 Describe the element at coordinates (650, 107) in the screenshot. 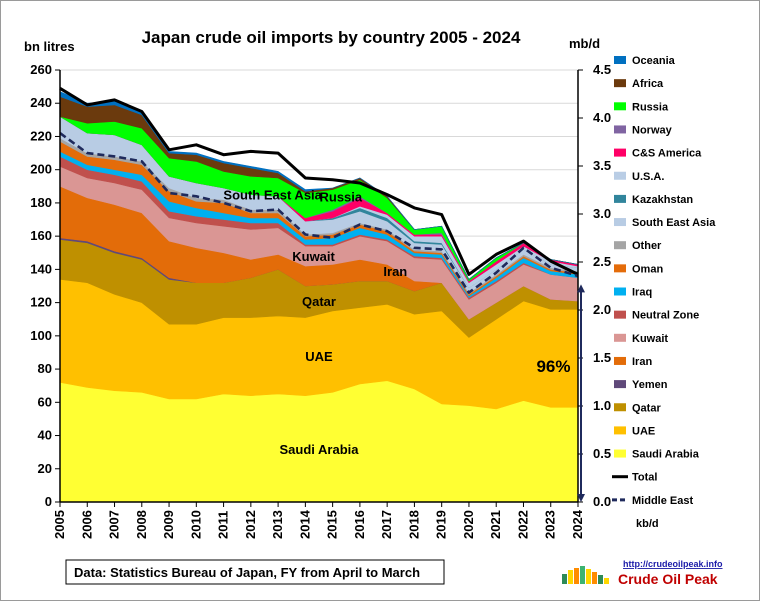

I see `legend-entry-russia: Russia` at that location.